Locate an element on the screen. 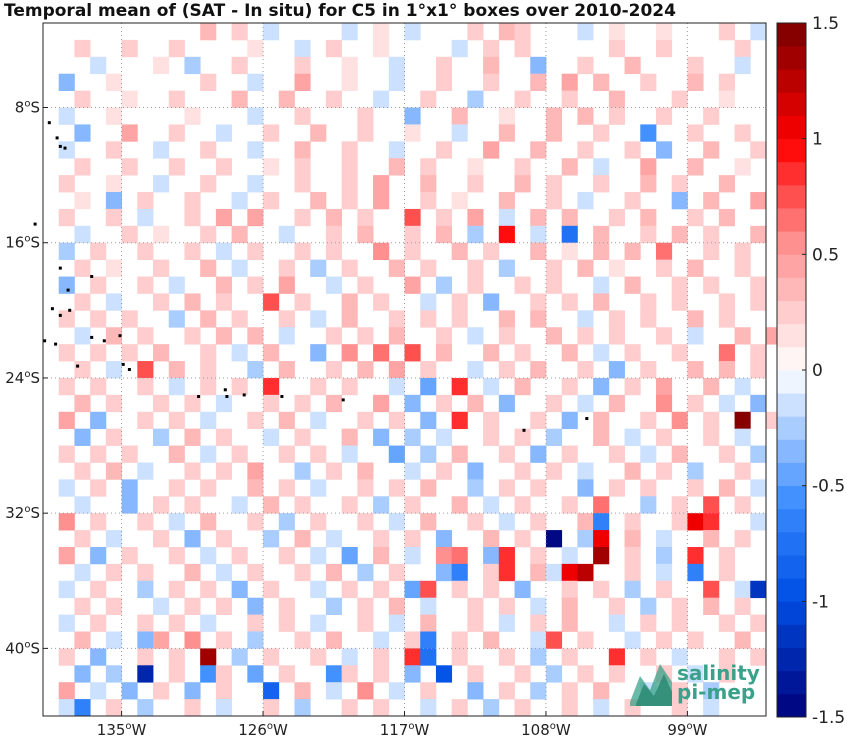  colorbar-tick-label: 0.5 is located at coordinates (825, 255).